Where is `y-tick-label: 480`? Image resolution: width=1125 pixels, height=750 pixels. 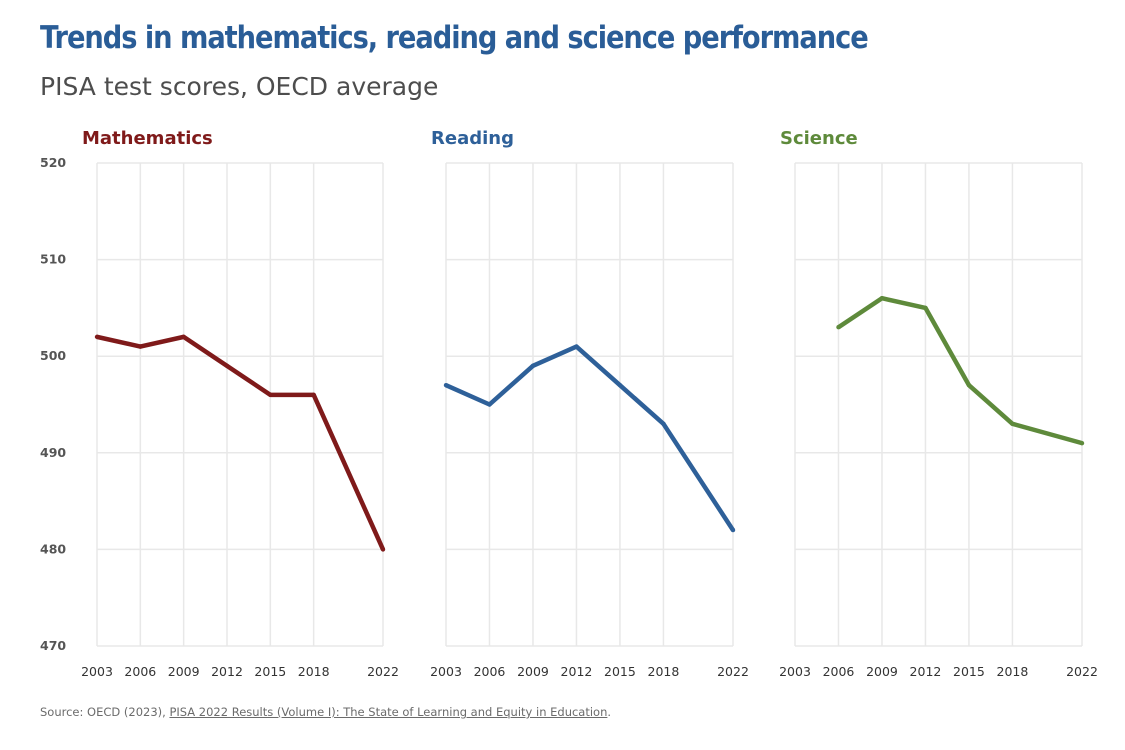
y-tick-label: 480 is located at coordinates (53, 548).